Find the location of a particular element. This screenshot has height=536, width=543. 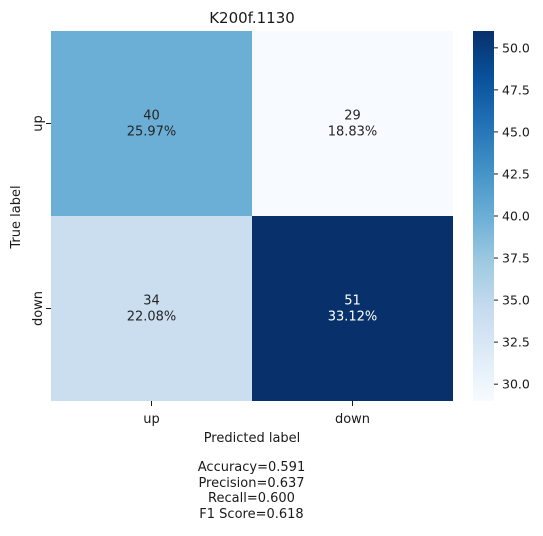

metric-precision: Precision=0.637 is located at coordinates (251, 483).